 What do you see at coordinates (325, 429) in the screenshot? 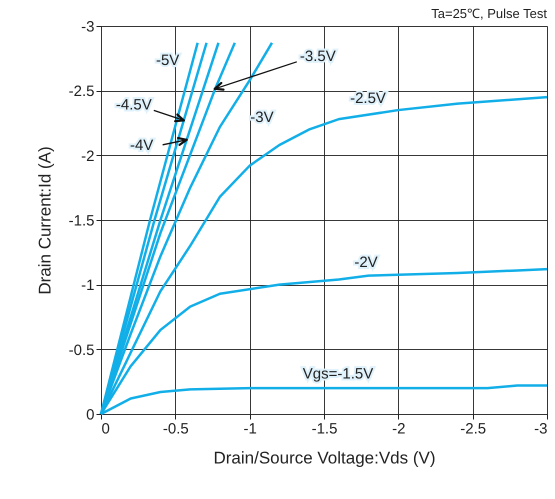
I see `x-tick-label: -1.5` at bounding box center [325, 429].